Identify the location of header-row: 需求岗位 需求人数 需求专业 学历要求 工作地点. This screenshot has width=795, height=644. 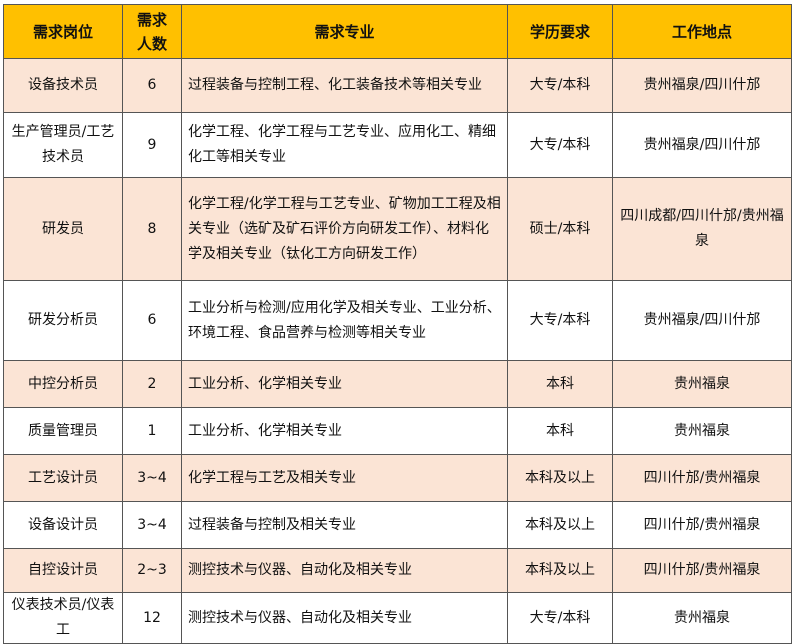
(397, 31).